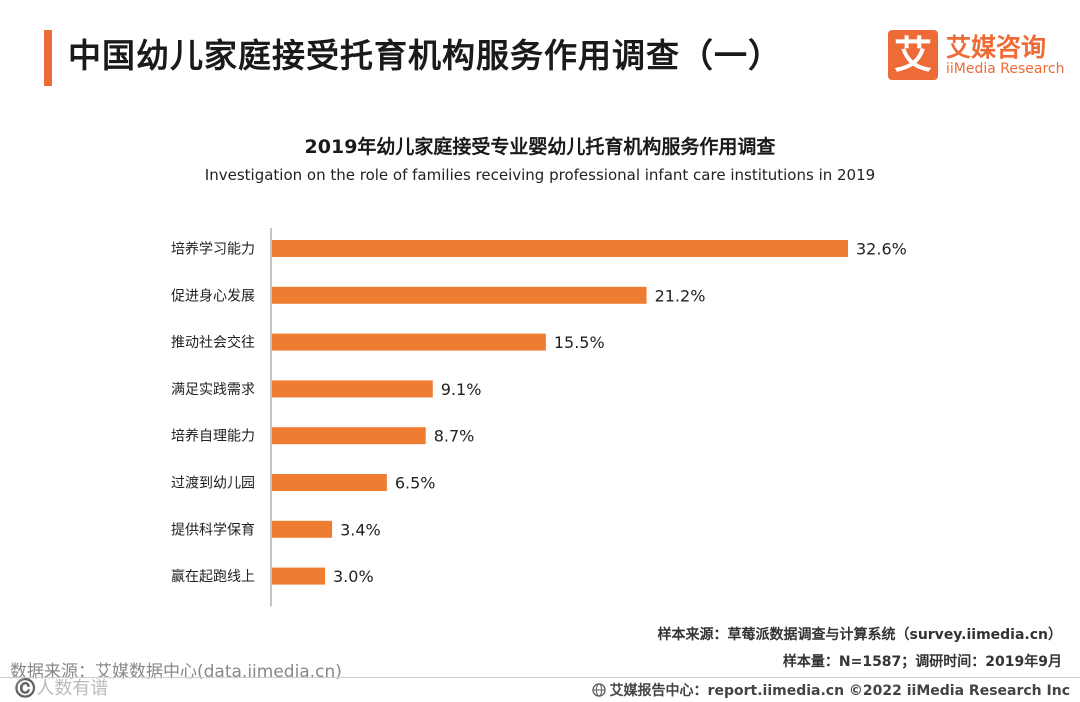 The width and height of the screenshot is (1080, 702). What do you see at coordinates (213, 530) in the screenshot?
I see `category-label: 提供科学保育` at bounding box center [213, 530].